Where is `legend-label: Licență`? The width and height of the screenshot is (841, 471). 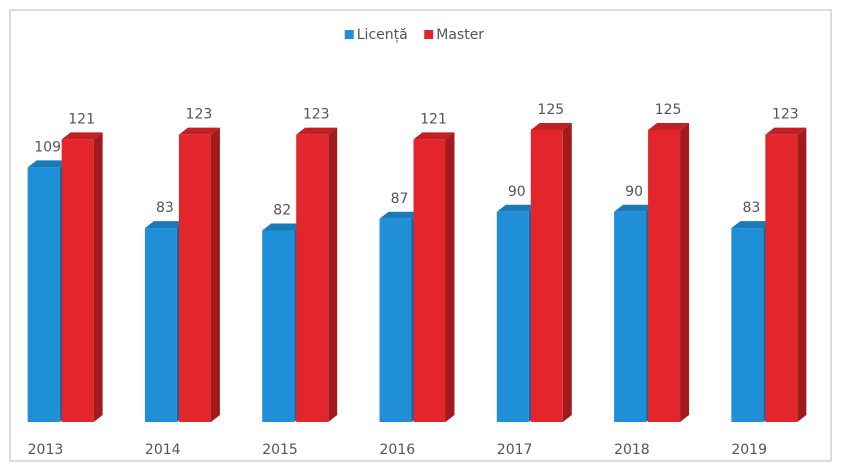
legend-label: Licență is located at coordinates (382, 35).